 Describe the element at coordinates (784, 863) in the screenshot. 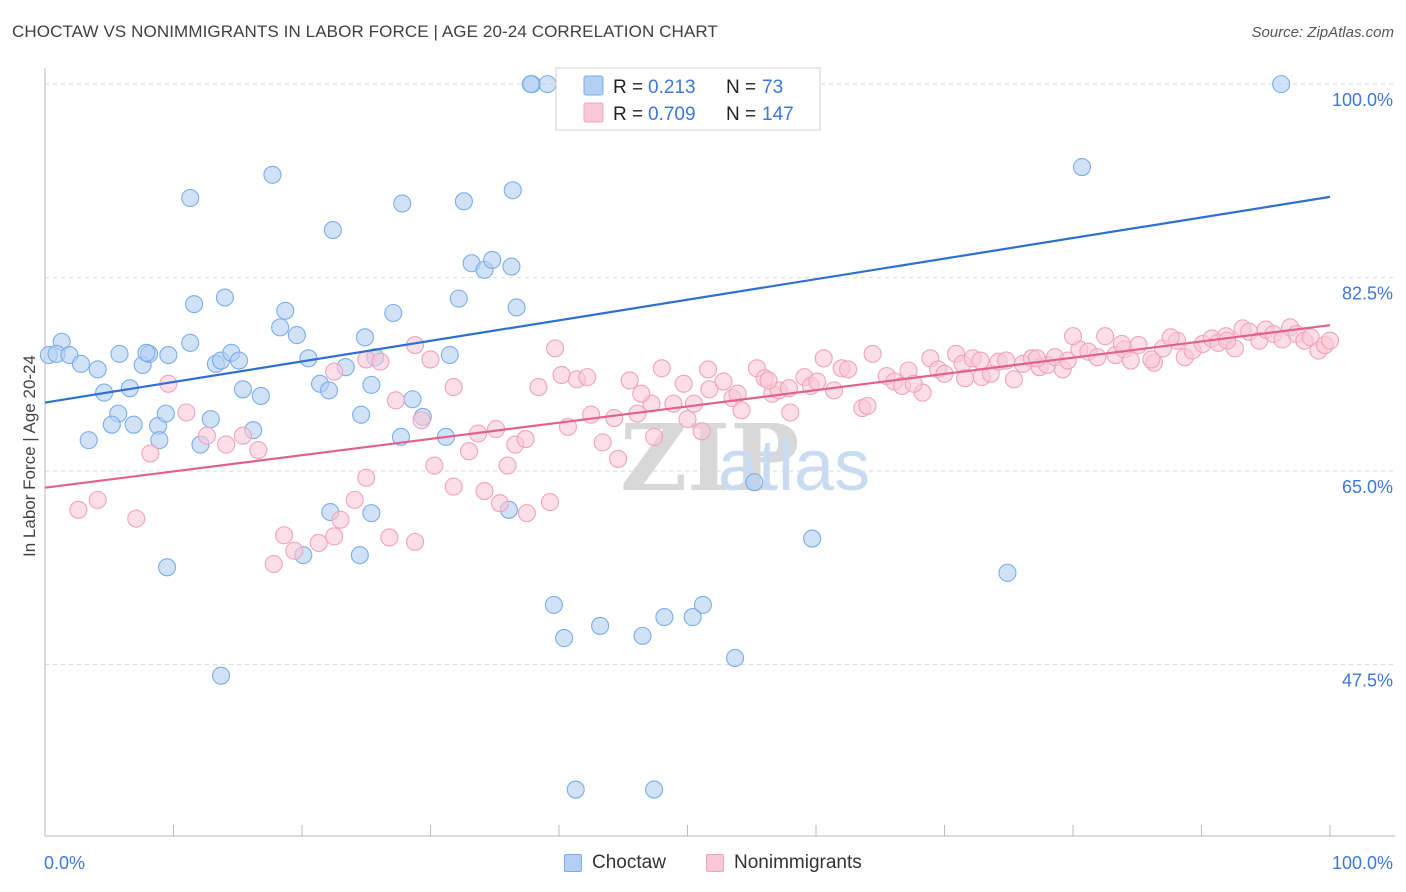

I see `legend-item-nonimmigrants: Nonimmigrants` at that location.